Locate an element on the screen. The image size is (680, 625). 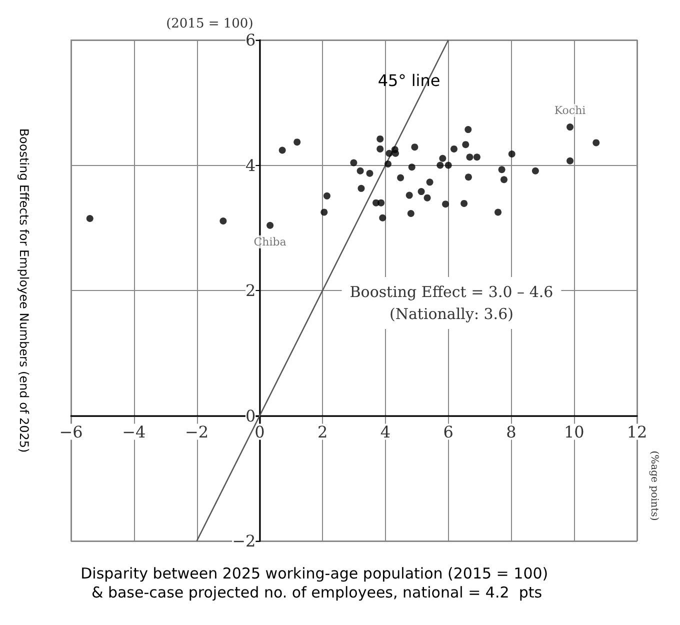
x-tick-label: −6 is located at coordinates (71, 432).